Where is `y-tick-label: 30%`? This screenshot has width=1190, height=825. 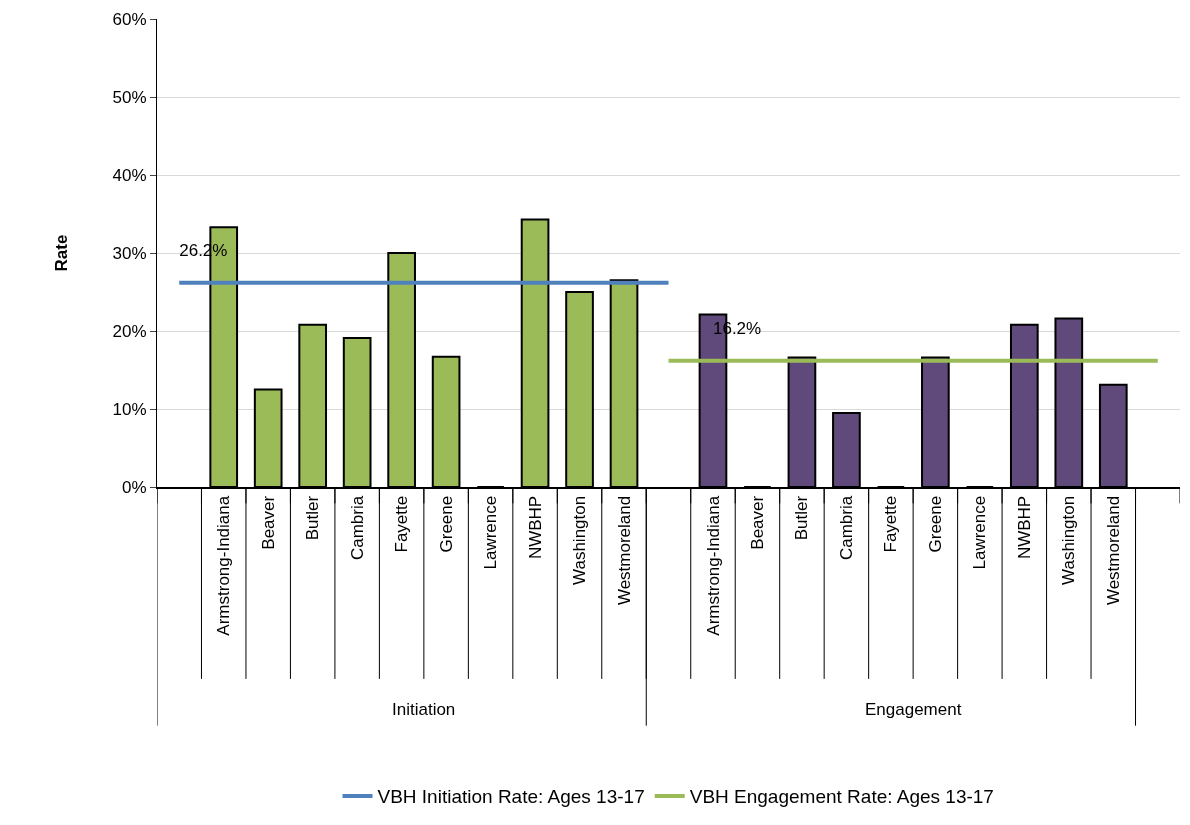
y-tick-label: 30% is located at coordinates (129, 253).